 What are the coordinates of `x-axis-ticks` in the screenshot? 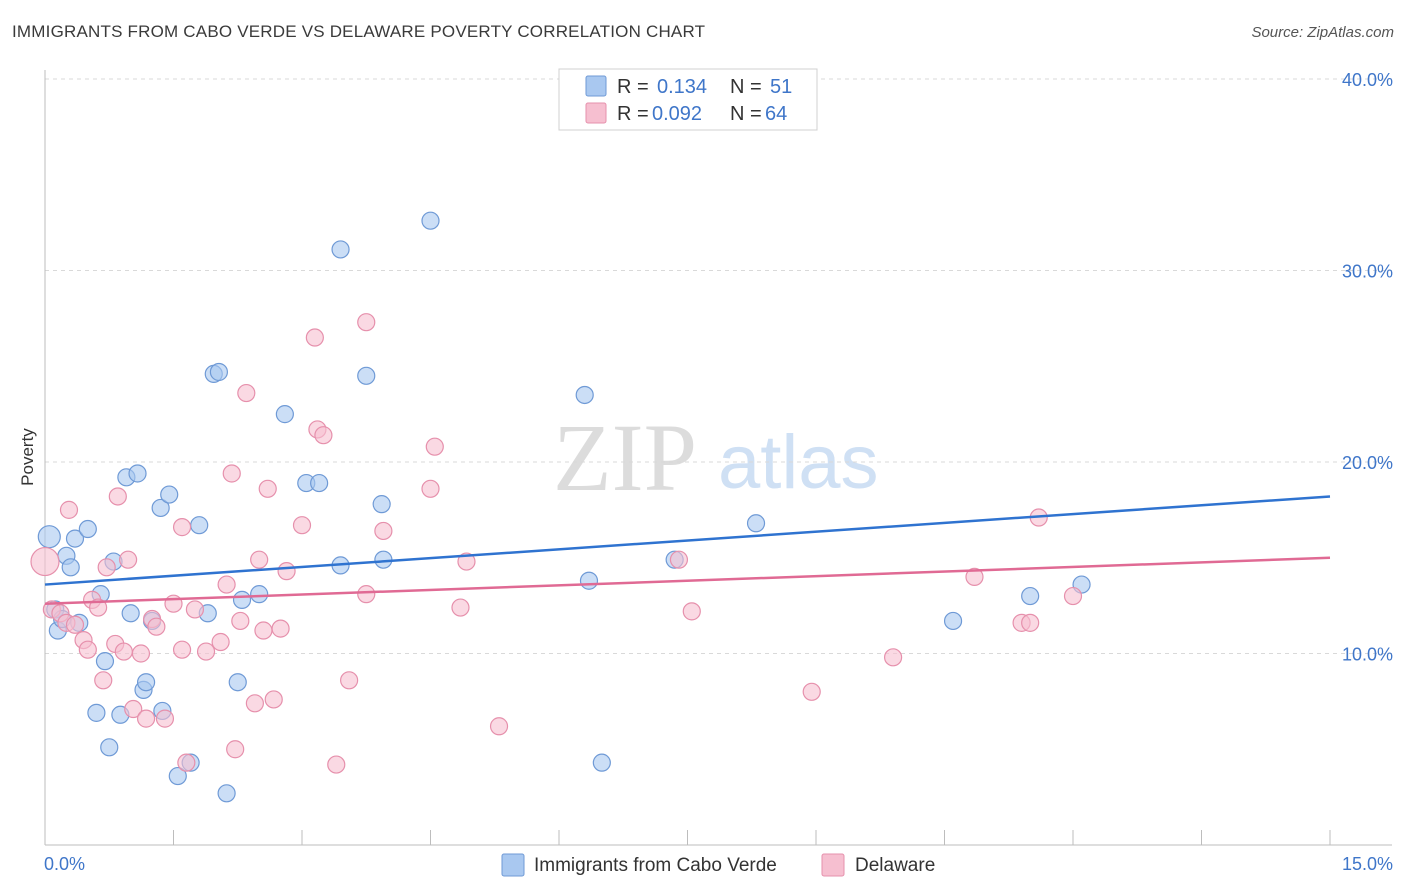 It's located at (687, 837).